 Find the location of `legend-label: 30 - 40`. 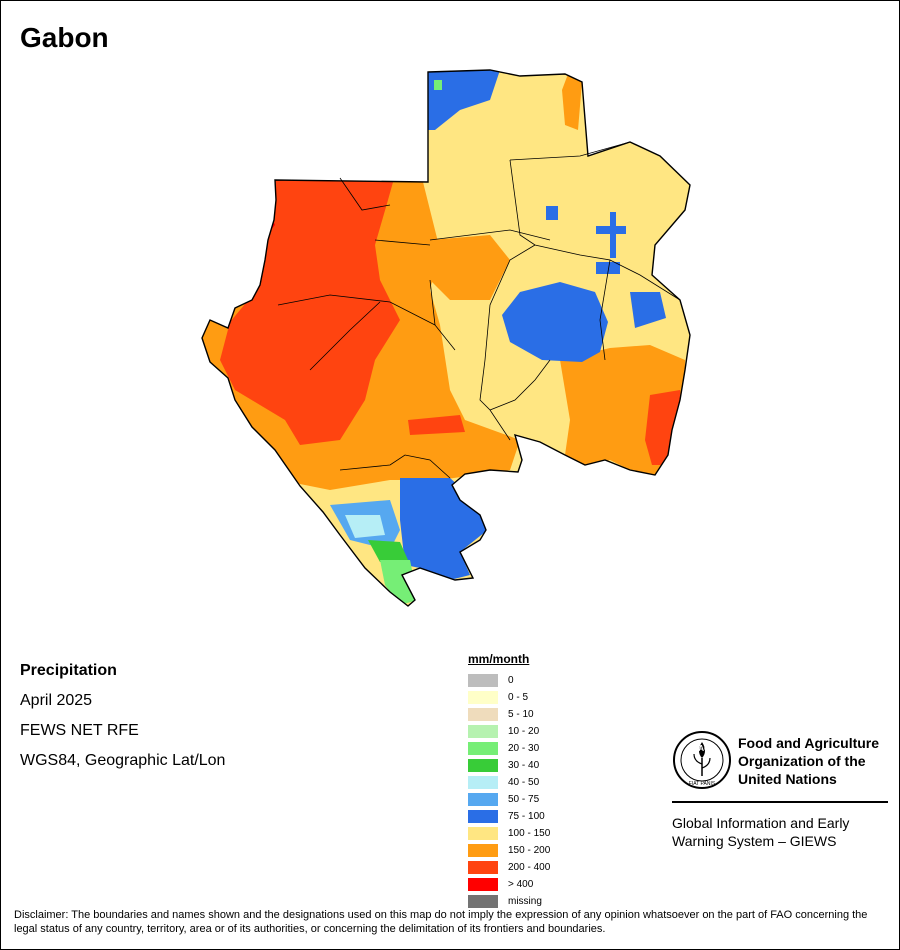

legend-label: 30 - 40 is located at coordinates (524, 765).